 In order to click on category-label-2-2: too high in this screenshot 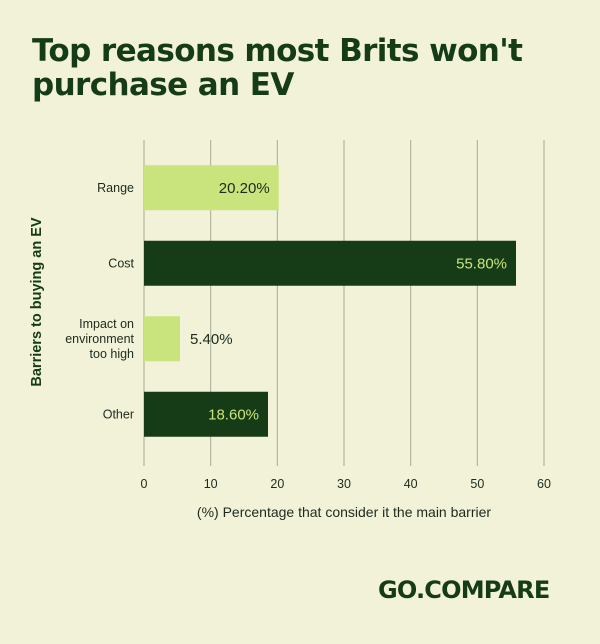, I will do `click(112, 354)`.